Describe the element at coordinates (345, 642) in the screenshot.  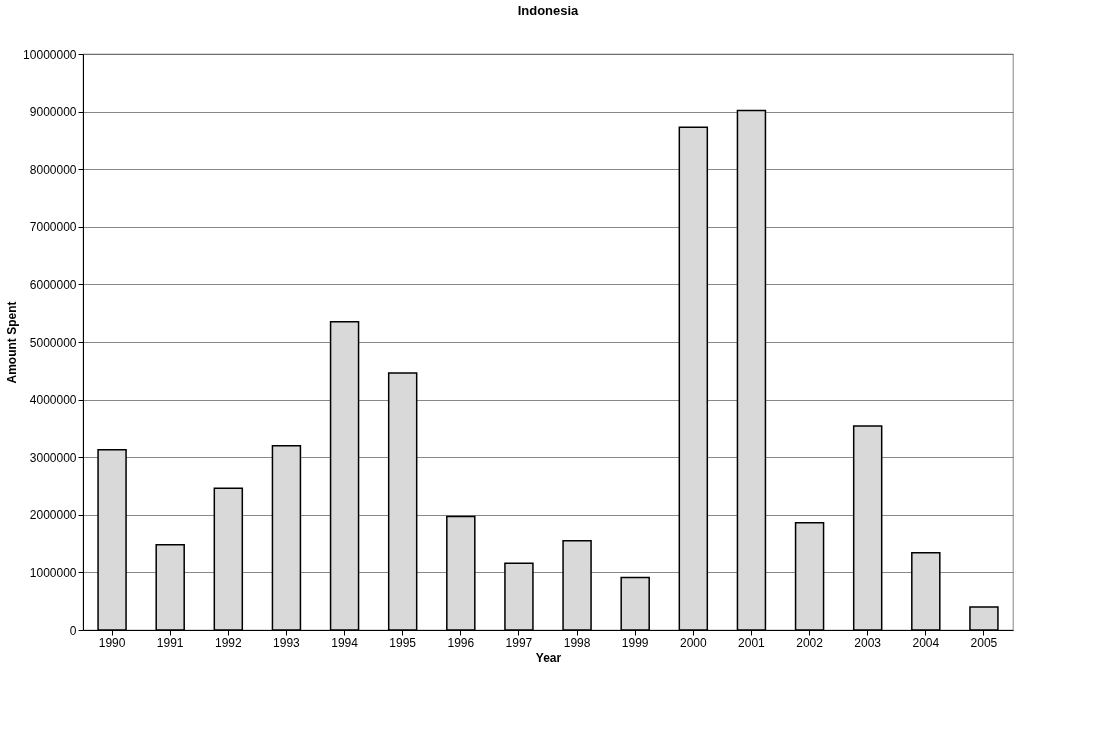
I see `x-tick-label: 1994` at that location.